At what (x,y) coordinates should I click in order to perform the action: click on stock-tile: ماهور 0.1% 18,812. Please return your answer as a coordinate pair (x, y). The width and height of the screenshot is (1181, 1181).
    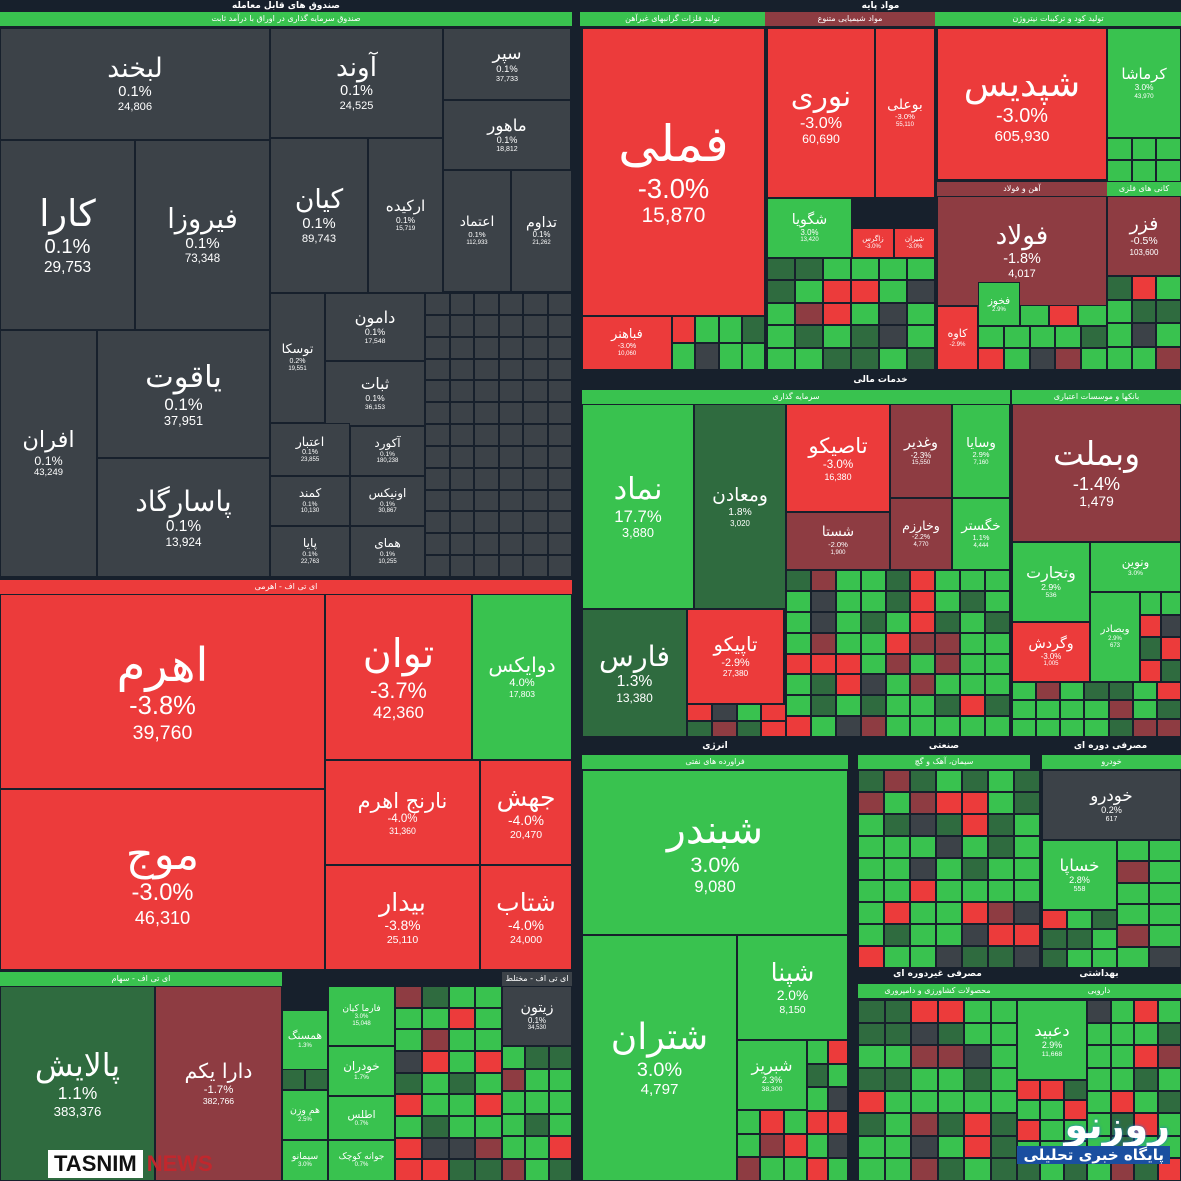
    Looking at the image, I should click on (507, 135).